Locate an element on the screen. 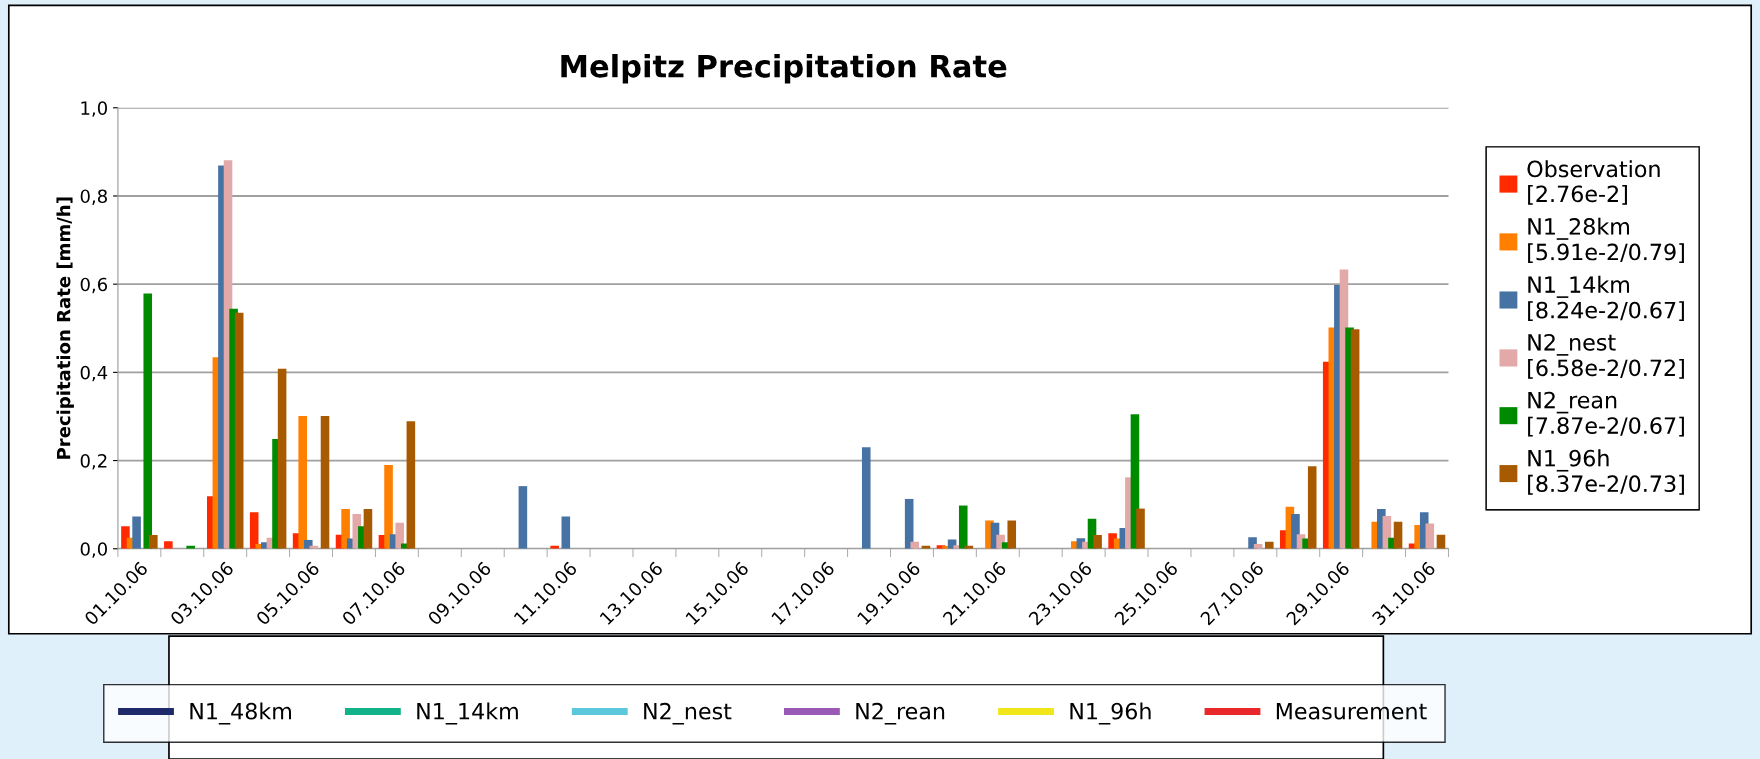  y-axis-title: Precipitation Rate [mm/h] is located at coordinates (65, 328).